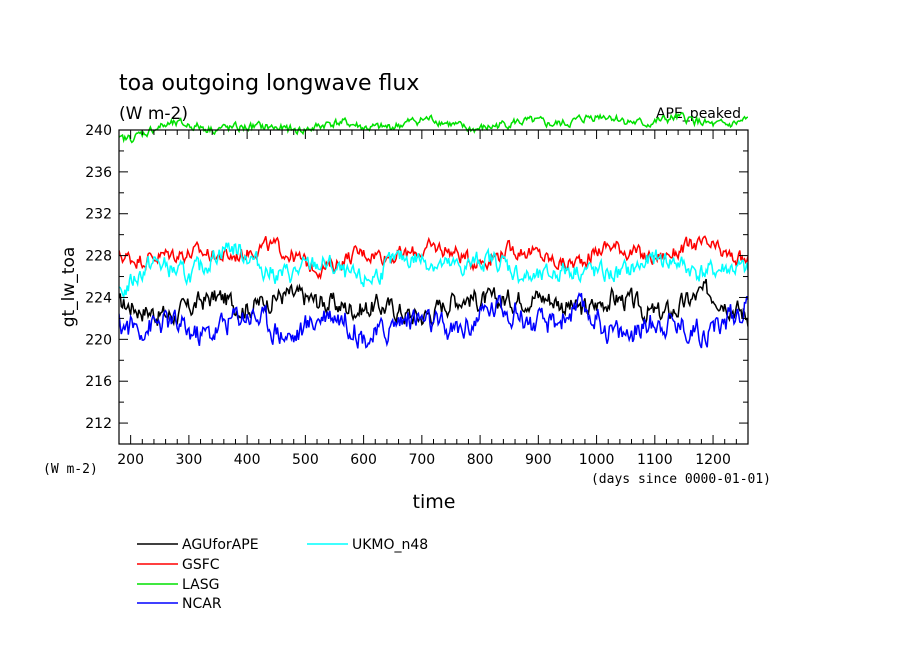 The width and height of the screenshot is (904, 654). I want to click on series-line-gsfc, so click(433, 258).